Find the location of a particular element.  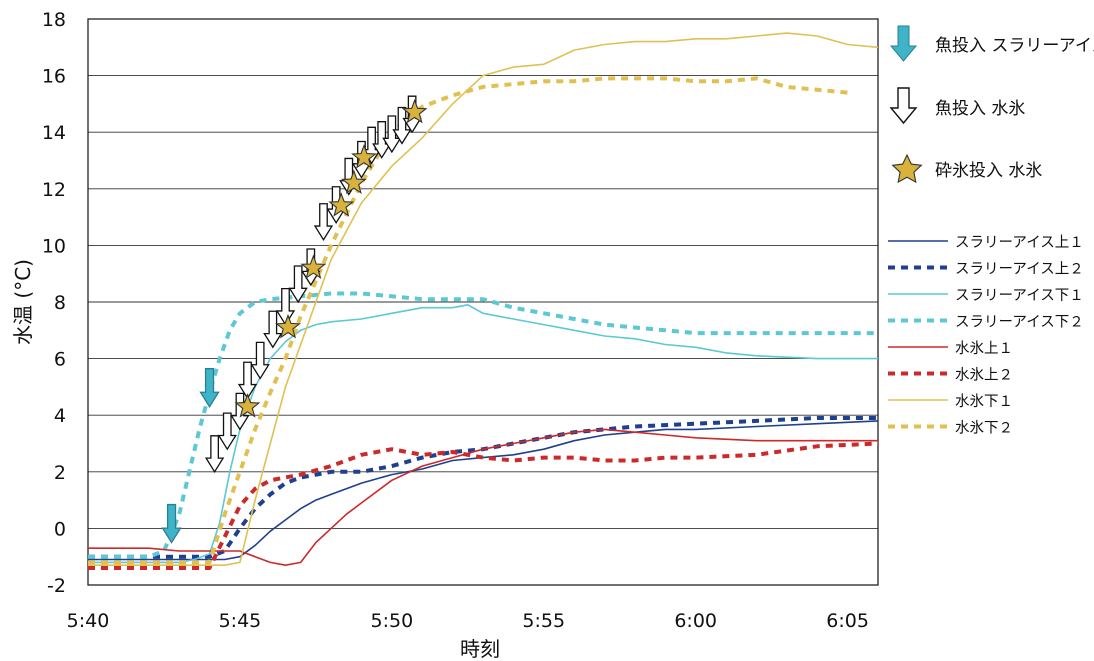

legend-label: 水氷下１ is located at coordinates (984, 401).